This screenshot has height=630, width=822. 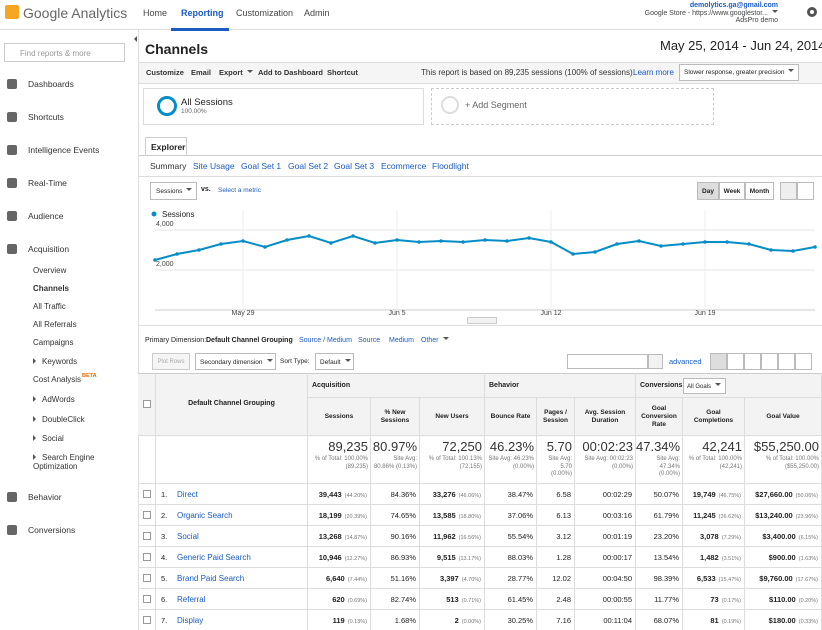 What do you see at coordinates (317, 13) in the screenshot?
I see `nav-item: Admin` at bounding box center [317, 13].